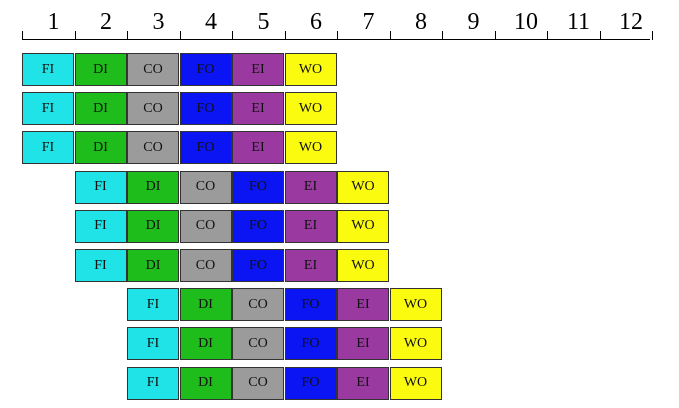 The height and width of the screenshot is (408, 679). I want to click on cycle-label: 6, so click(316, 22).